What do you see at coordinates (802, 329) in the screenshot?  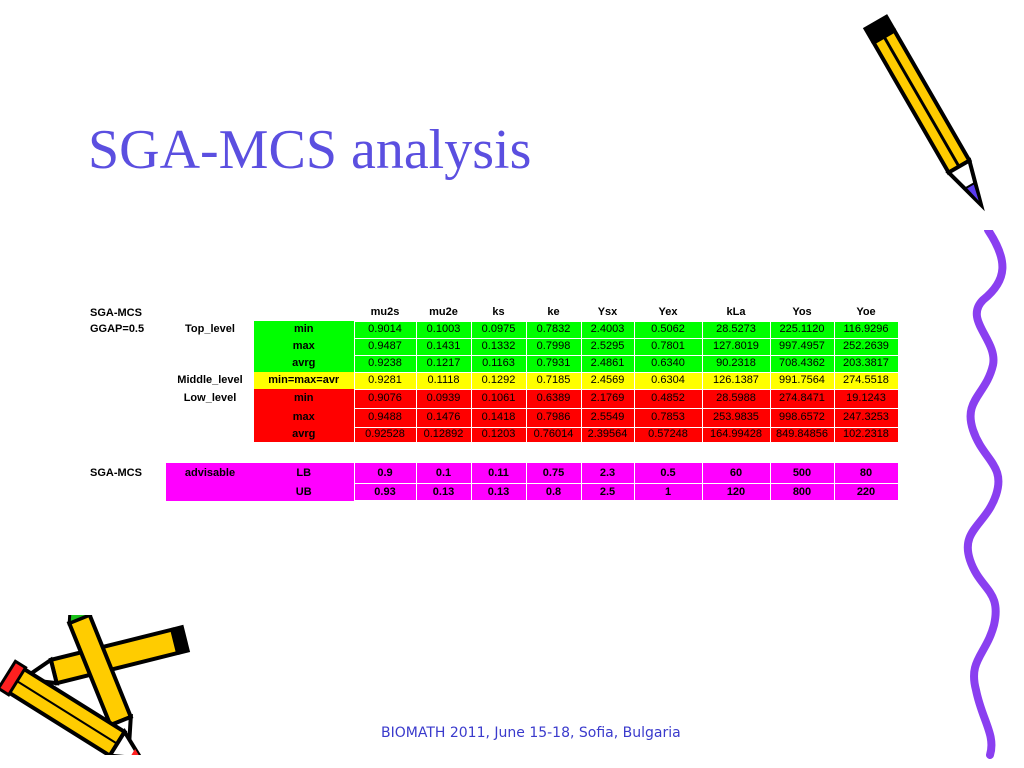 I see `value-cell: 225.1120` at bounding box center [802, 329].